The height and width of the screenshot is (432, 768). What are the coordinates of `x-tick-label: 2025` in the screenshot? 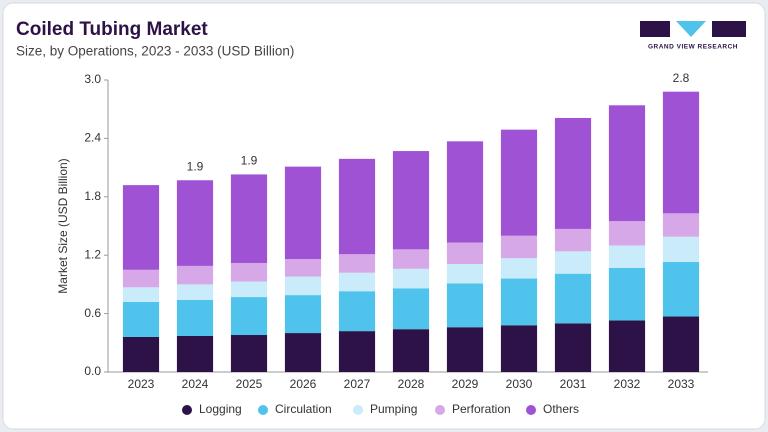 It's located at (249, 384).